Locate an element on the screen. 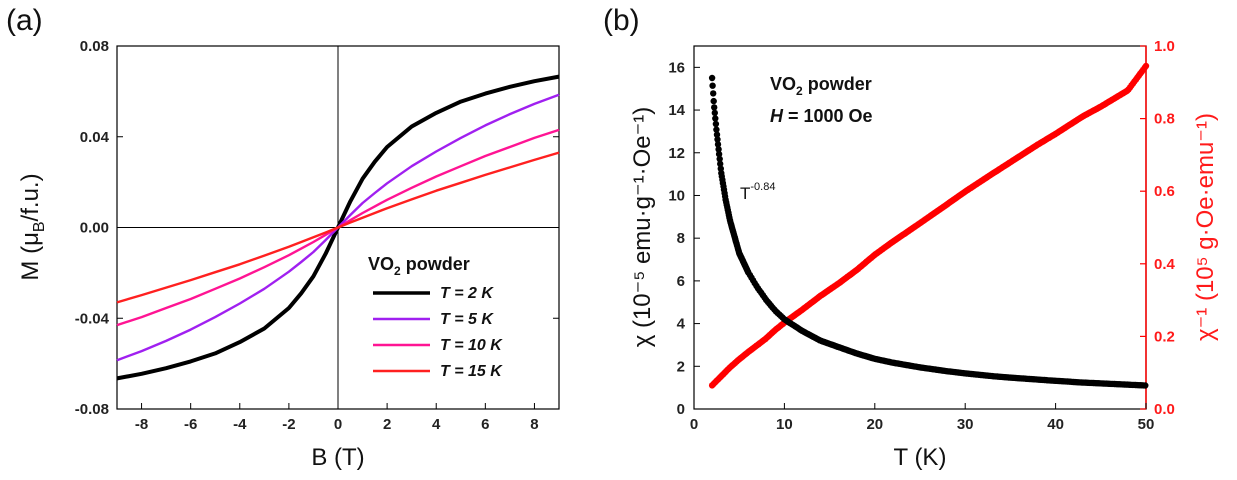  panel-b-y-tick-label: 6 is located at coordinates (681, 281).